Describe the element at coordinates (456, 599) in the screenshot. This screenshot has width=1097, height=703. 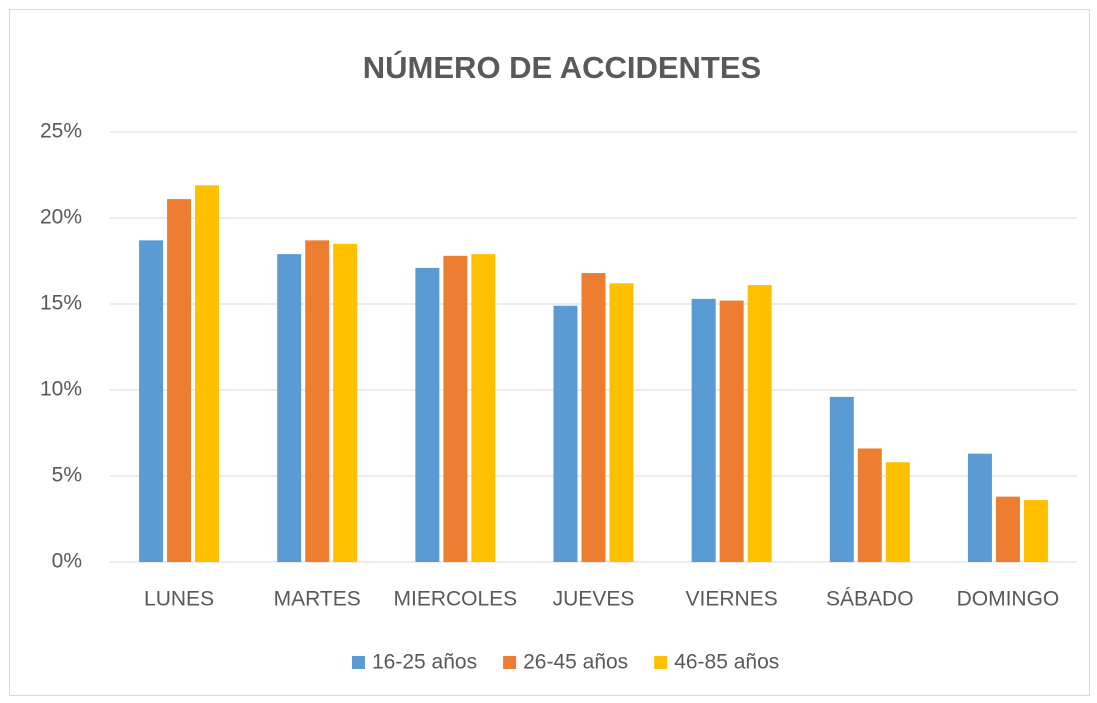
I see `x-tick-label: MIERCOLES` at that location.